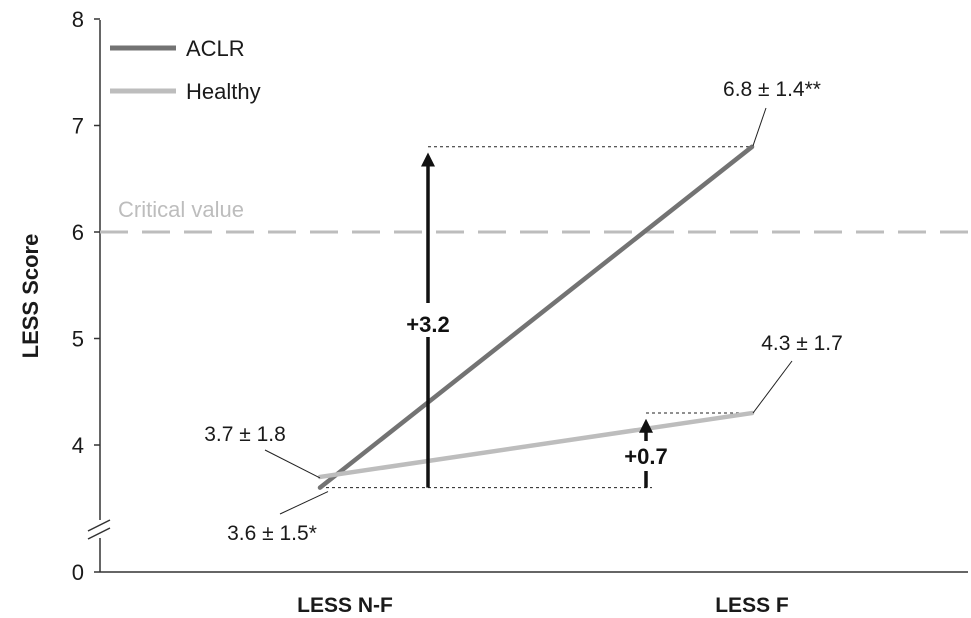  What do you see at coordinates (78, 19) in the screenshot?
I see `y-tick-label-8: 8` at bounding box center [78, 19].